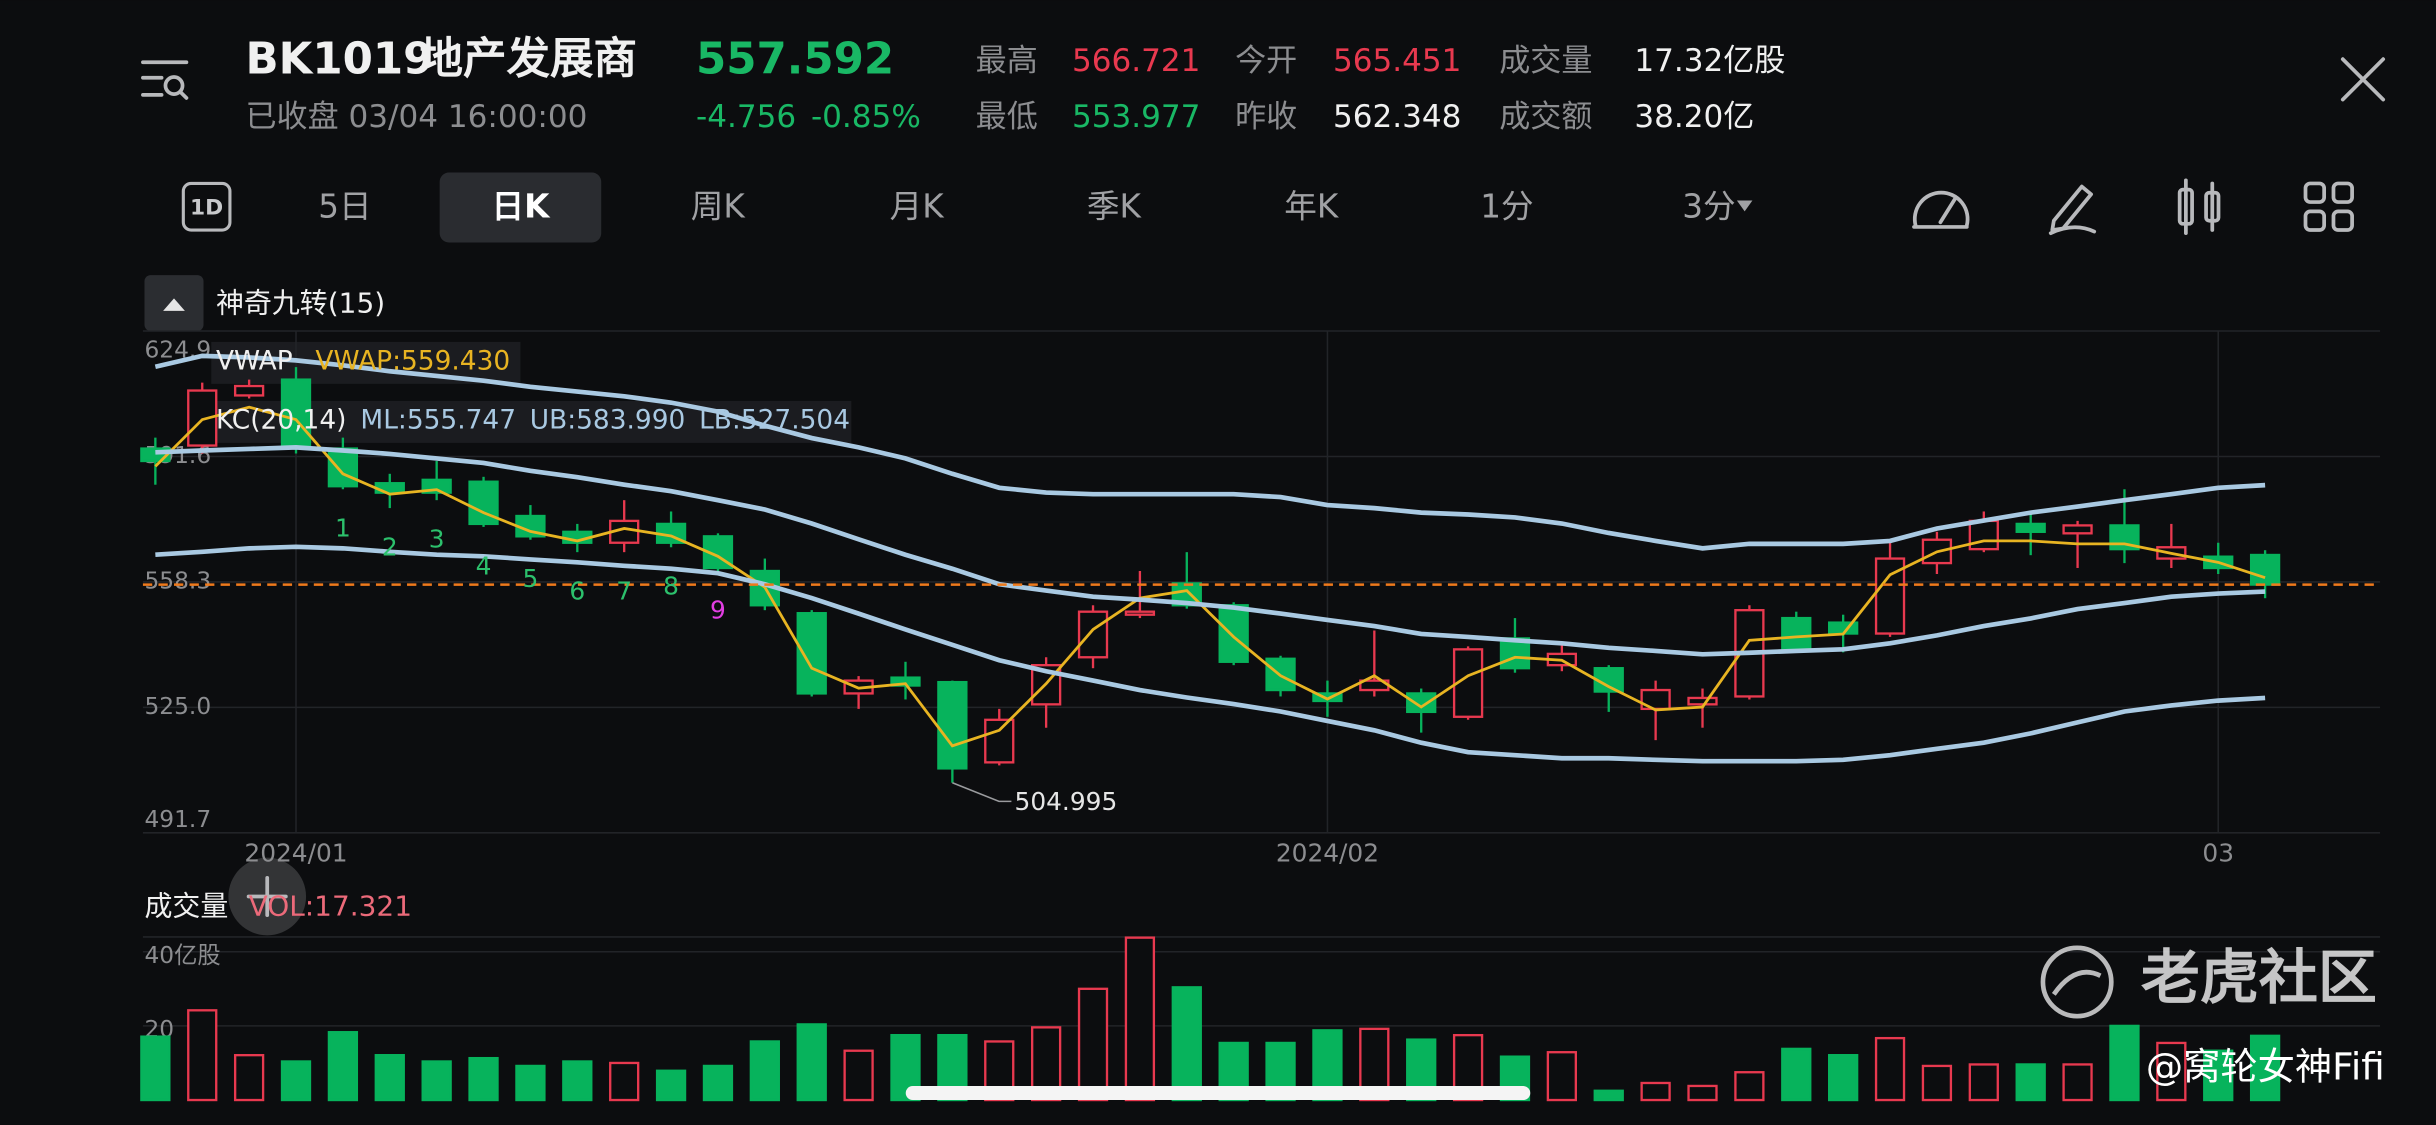 This screenshot has height=1125, width=2436. Describe the element at coordinates (165, 80) in the screenshot. I see `menu-search-icon` at that location.